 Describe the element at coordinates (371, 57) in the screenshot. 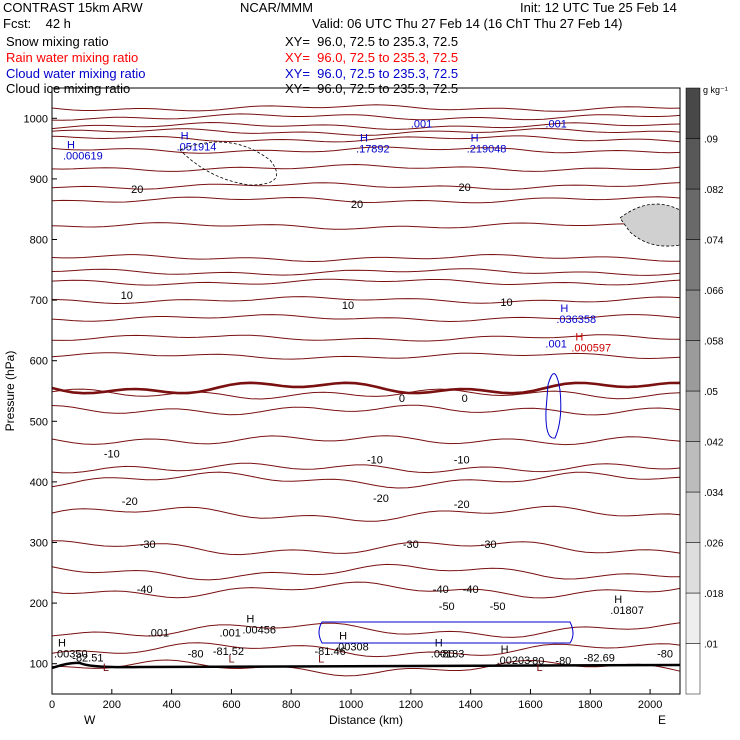

I see `field-xy-rain: XY= 96.0, 72.5 to 235.3, 72.5` at that location.